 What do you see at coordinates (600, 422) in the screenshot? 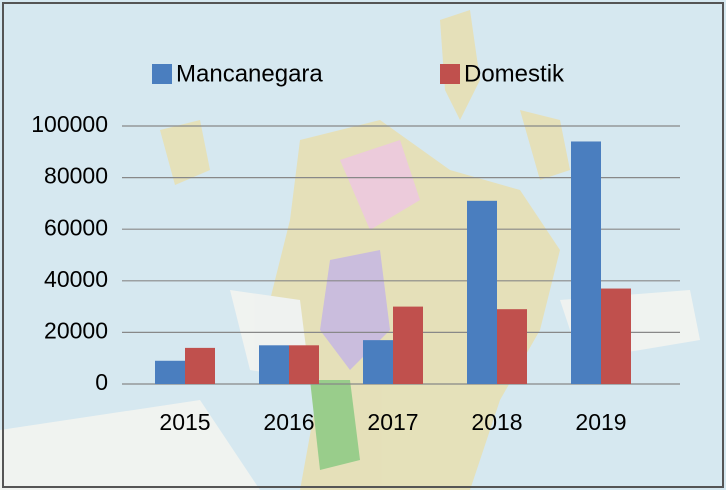
I see `x-tick-label: 2019` at bounding box center [600, 422].